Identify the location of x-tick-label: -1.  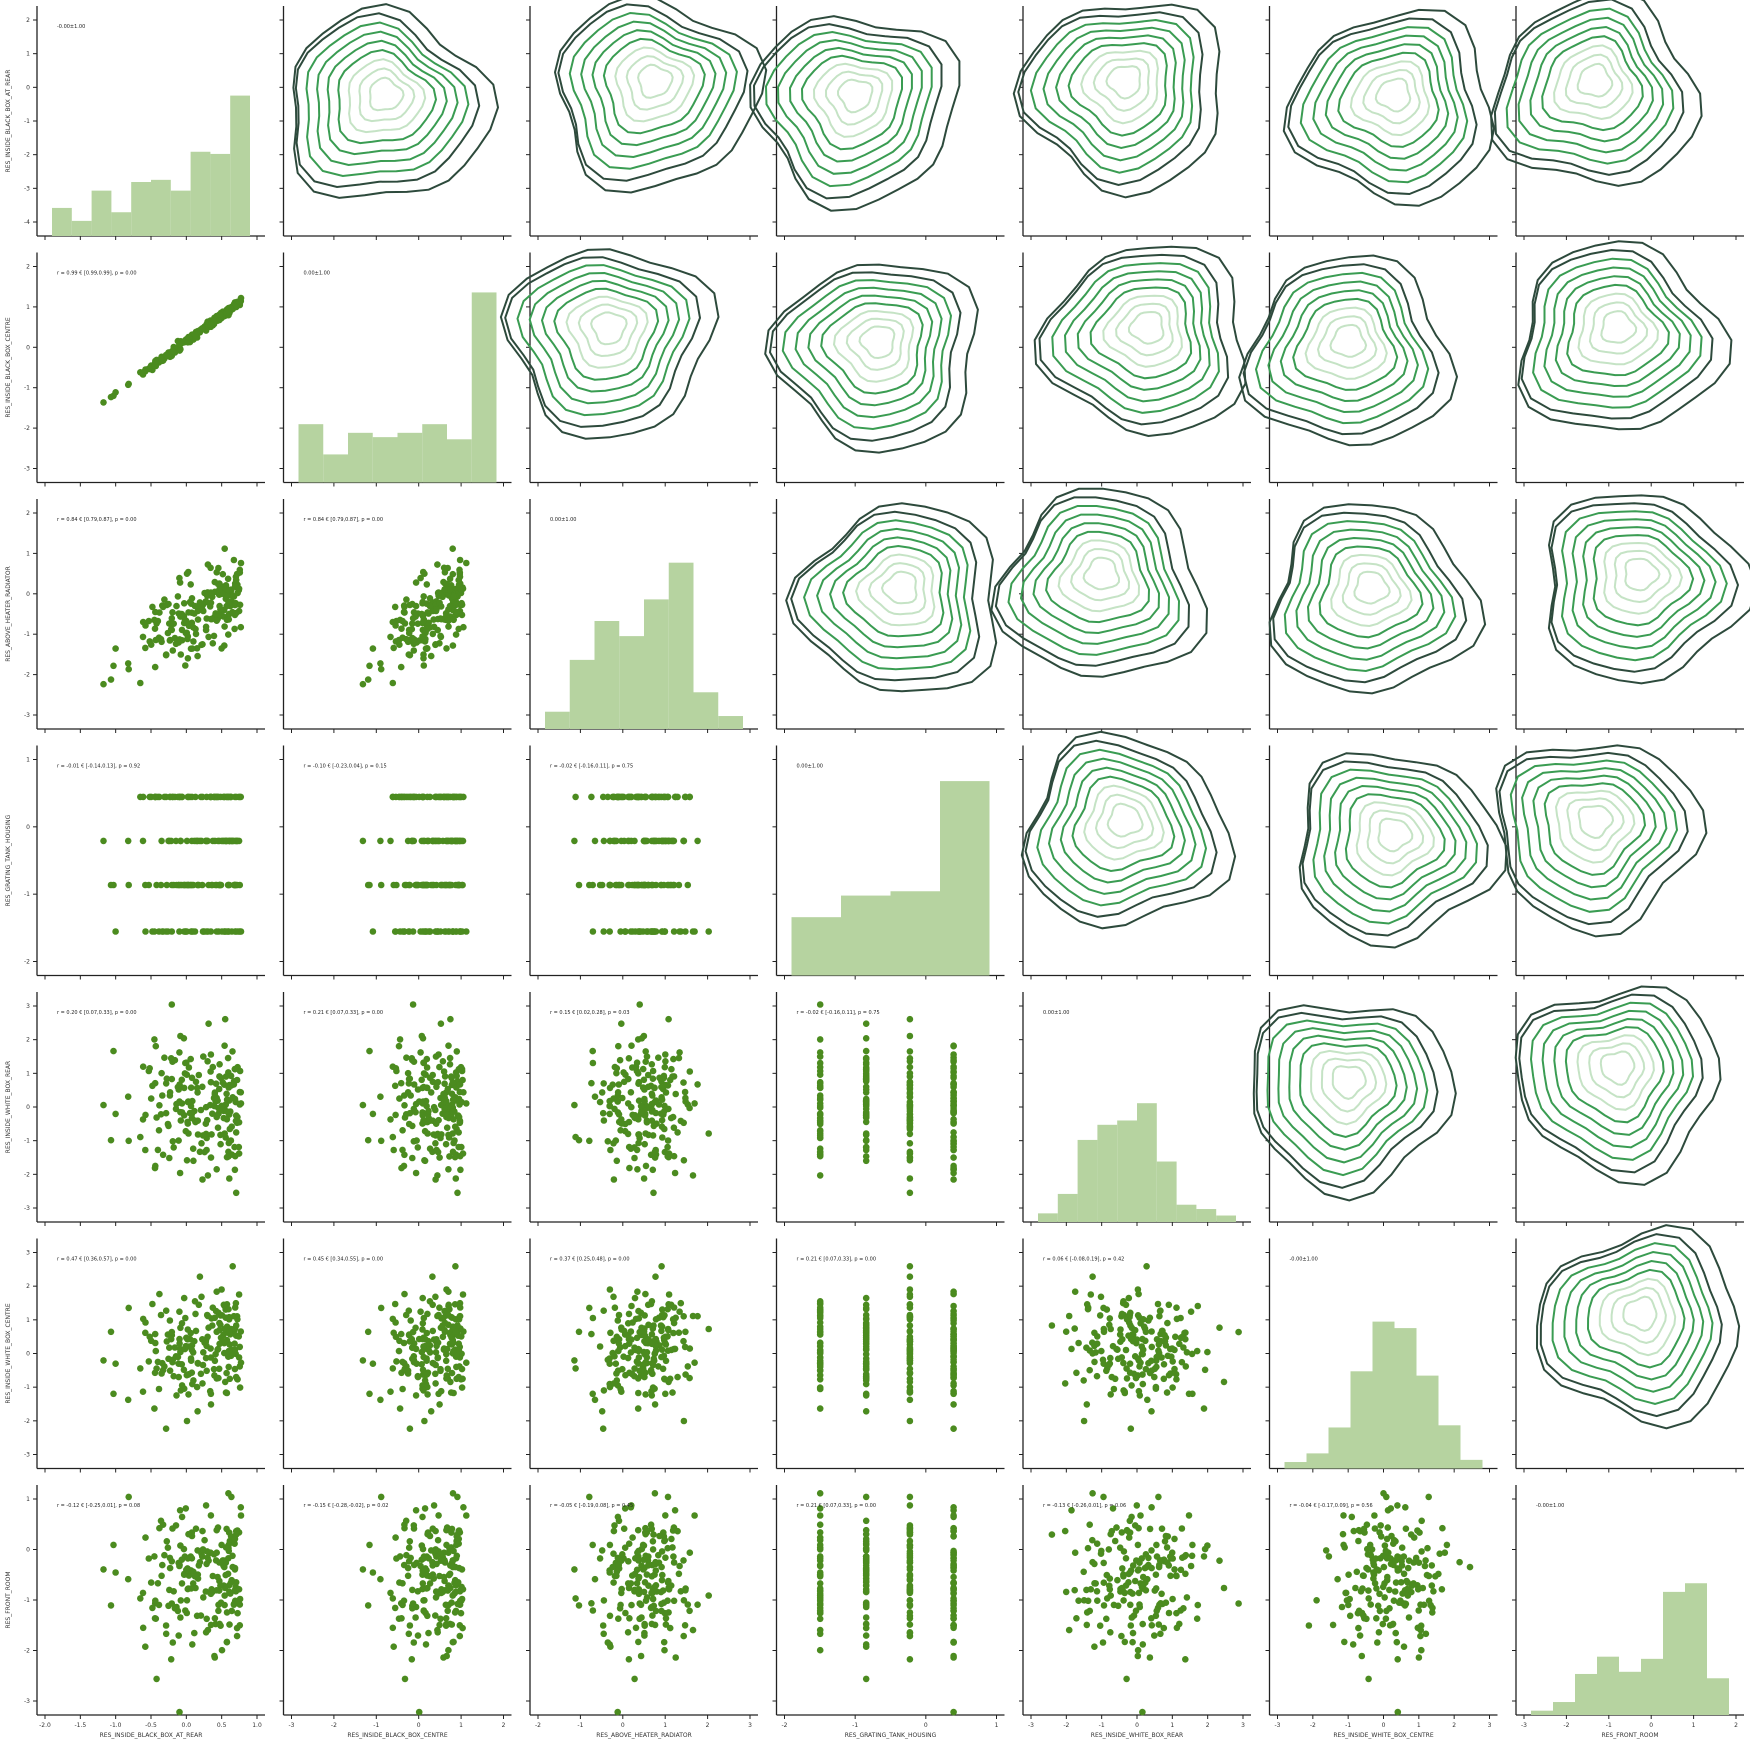
(855, 1725).